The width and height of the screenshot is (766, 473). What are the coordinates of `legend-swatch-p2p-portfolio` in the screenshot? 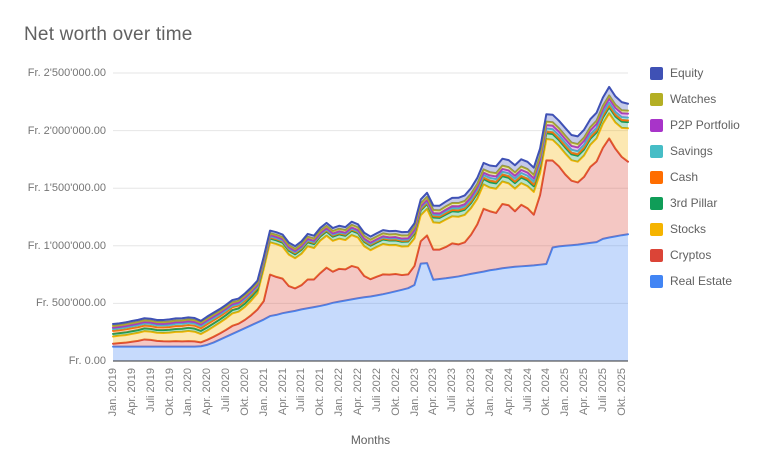 It's located at (656, 125).